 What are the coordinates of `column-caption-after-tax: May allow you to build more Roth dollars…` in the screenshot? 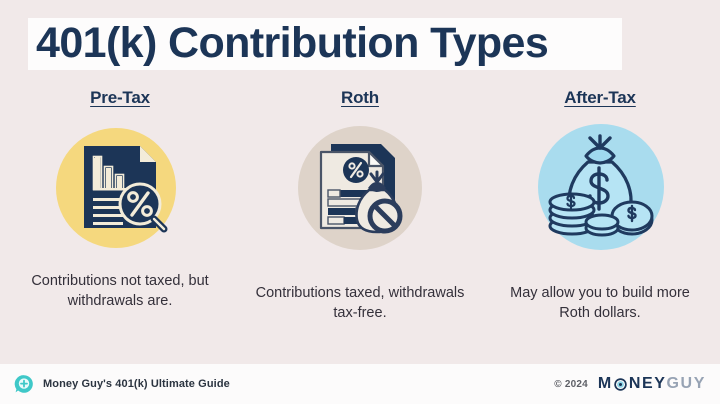 It's located at (600, 303).